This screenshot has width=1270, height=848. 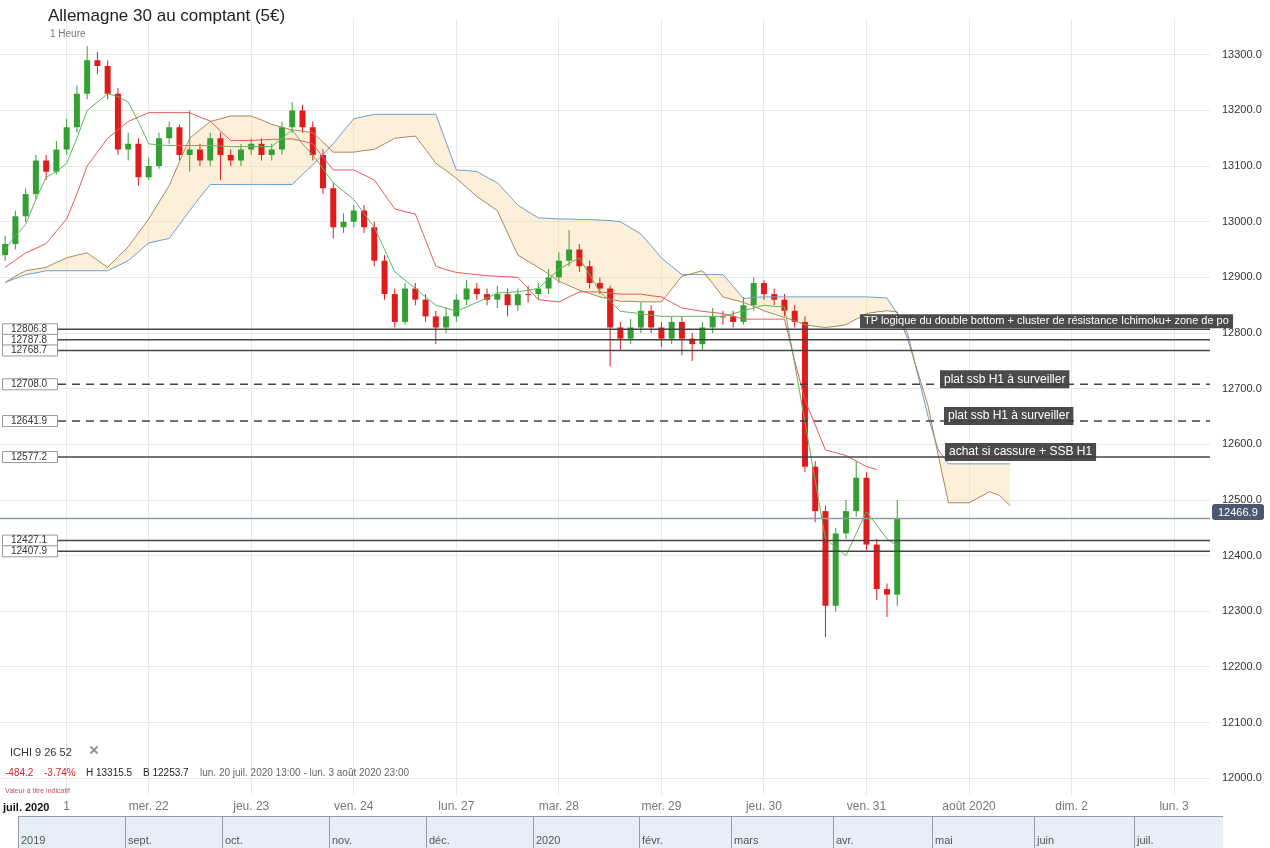 I want to click on y-tick-label: 12500.0, so click(x=1242, y=499).